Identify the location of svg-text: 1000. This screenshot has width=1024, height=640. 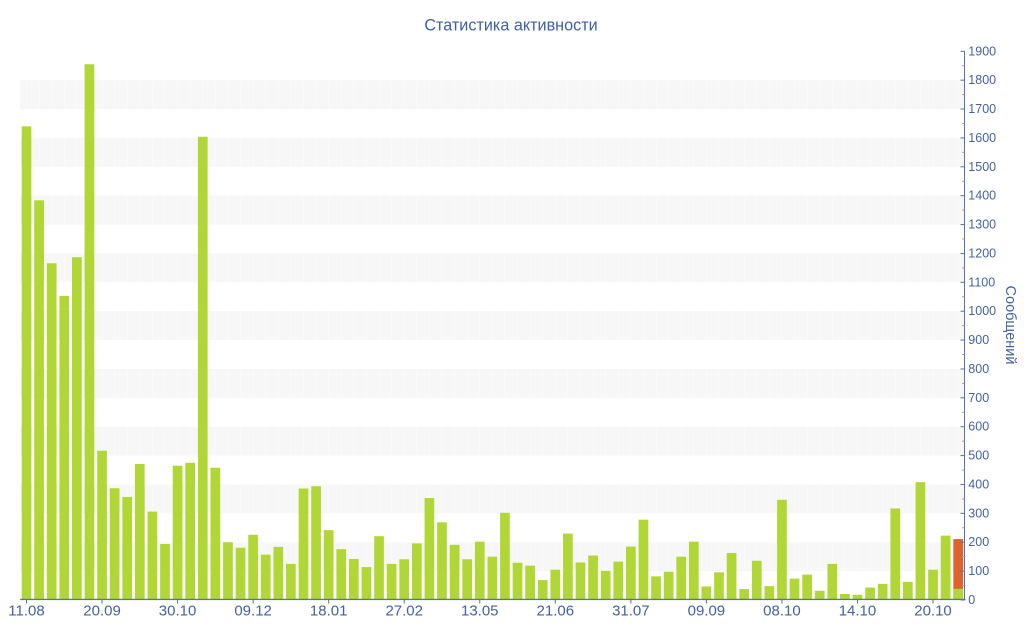
(982, 311).